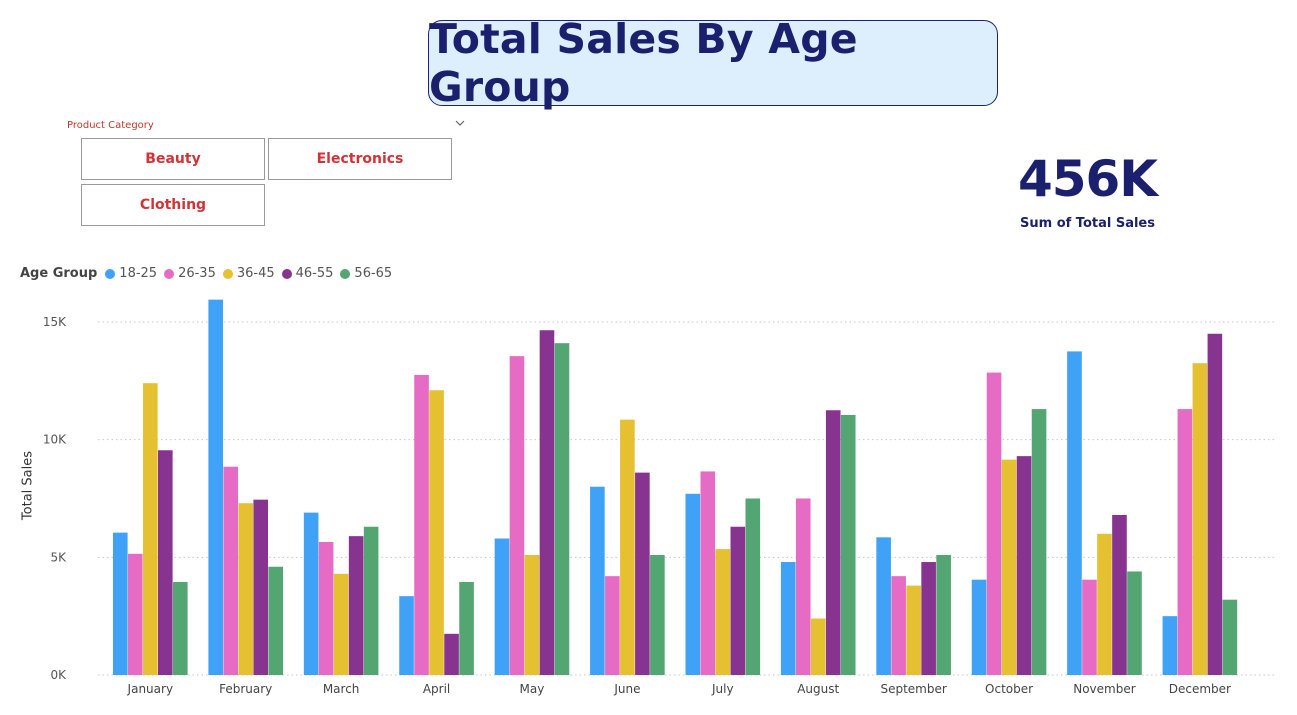 This screenshot has height=715, width=1297. What do you see at coordinates (1104, 689) in the screenshot?
I see `x-tick-label: November` at bounding box center [1104, 689].